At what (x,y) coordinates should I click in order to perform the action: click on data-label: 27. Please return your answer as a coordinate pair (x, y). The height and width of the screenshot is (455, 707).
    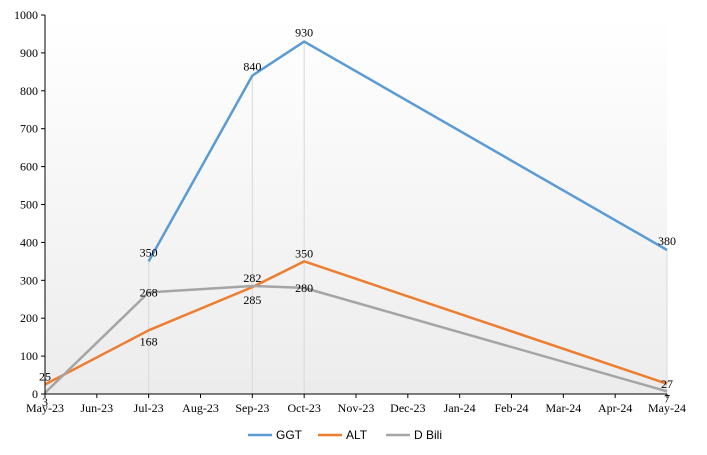
    Looking at the image, I should click on (667, 384).